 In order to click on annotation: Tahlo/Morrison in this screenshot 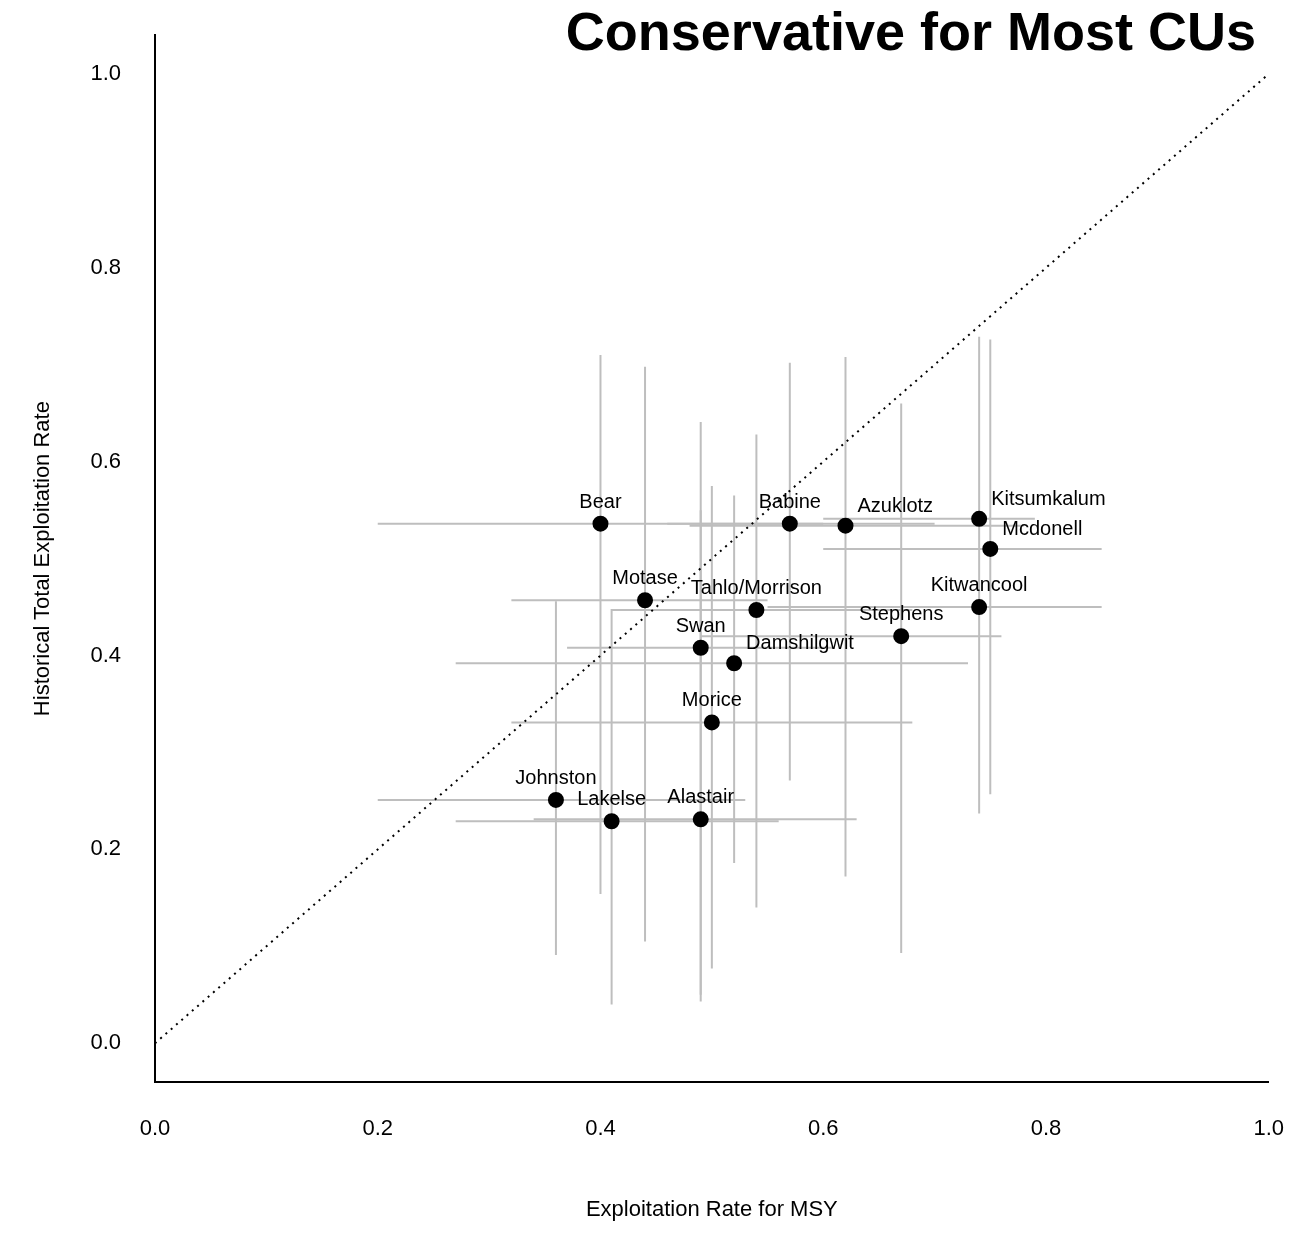, I will do `click(756, 586)`.